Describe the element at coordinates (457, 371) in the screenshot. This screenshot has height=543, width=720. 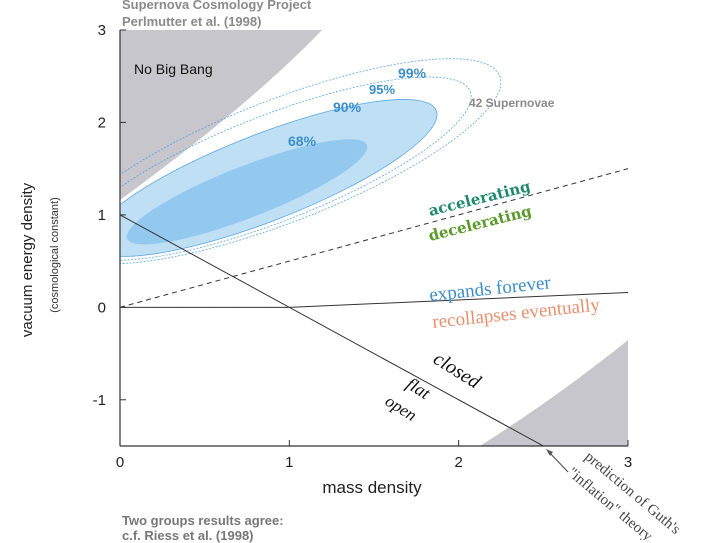
I see `closed-label: closed` at that location.